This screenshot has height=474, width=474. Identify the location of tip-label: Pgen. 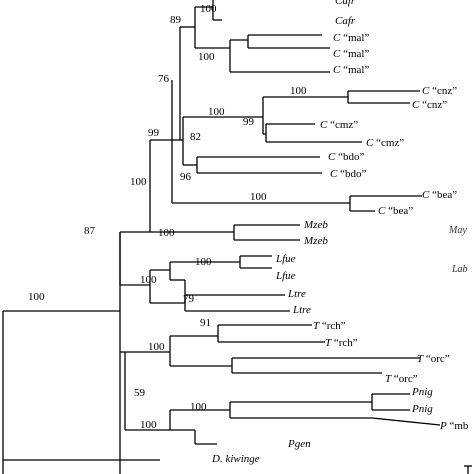
(299, 444).